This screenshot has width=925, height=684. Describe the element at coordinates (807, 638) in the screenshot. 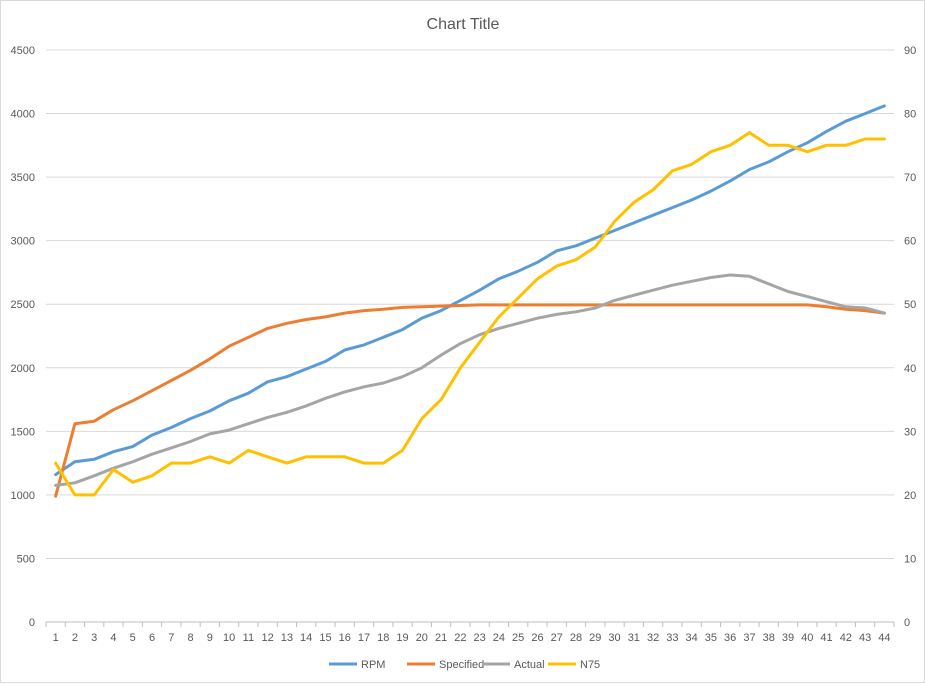

I see `x-axis-tick-label: 40` at that location.